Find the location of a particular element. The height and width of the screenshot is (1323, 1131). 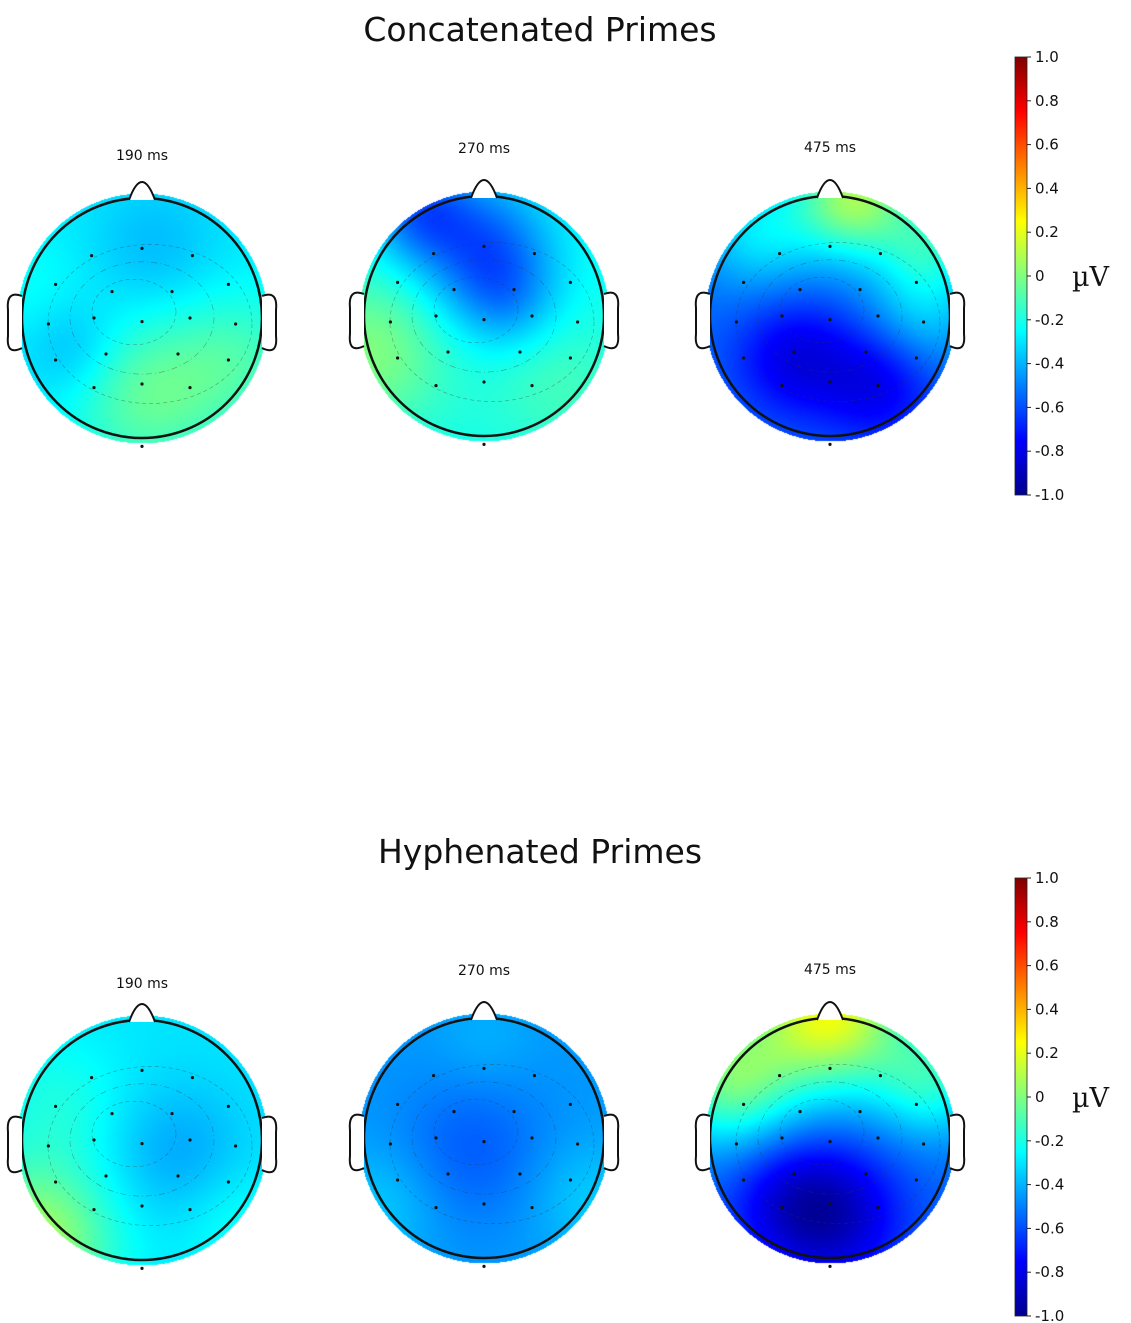

time-label: 475 ms is located at coordinates (830, 970).